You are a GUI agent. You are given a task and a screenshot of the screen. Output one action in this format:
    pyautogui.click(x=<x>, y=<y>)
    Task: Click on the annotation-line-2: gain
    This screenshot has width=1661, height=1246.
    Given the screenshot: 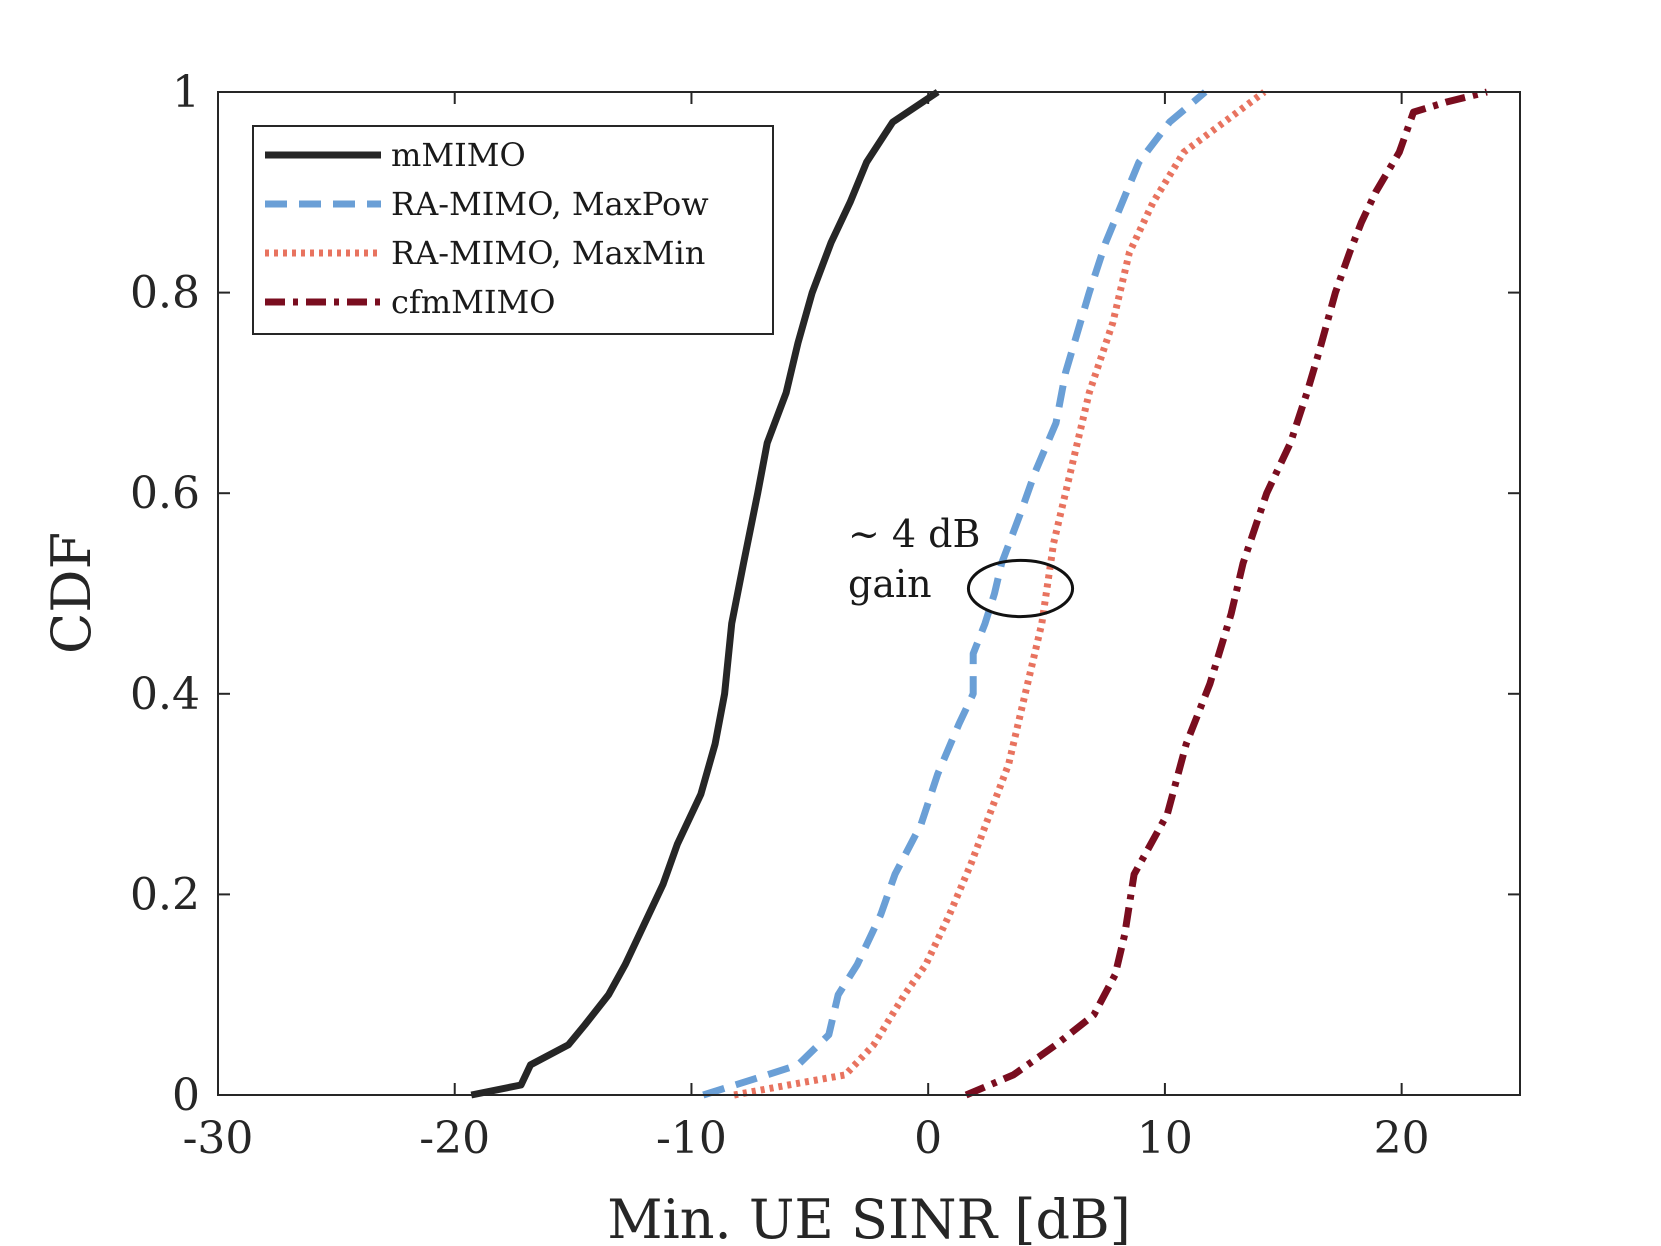 What is the action you would take?
    pyautogui.click(x=890, y=584)
    